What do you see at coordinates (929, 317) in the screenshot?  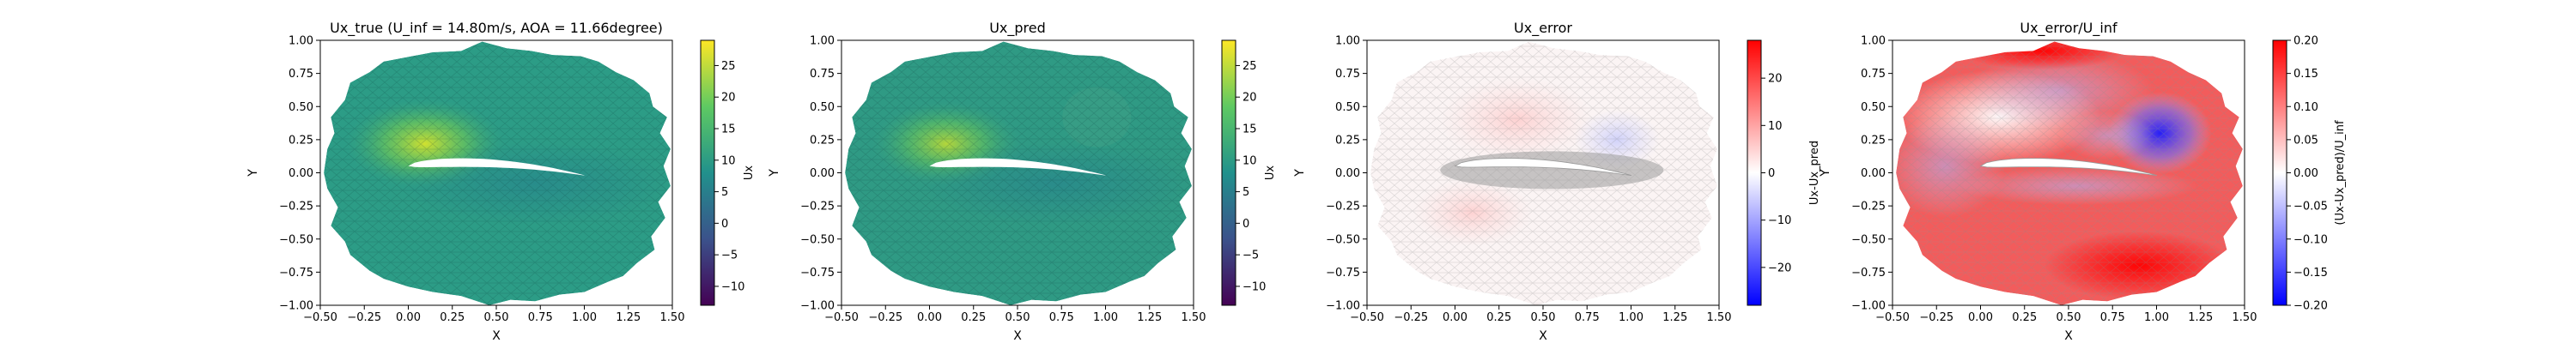 I see `x-tick-label: 0.00` at bounding box center [929, 317].